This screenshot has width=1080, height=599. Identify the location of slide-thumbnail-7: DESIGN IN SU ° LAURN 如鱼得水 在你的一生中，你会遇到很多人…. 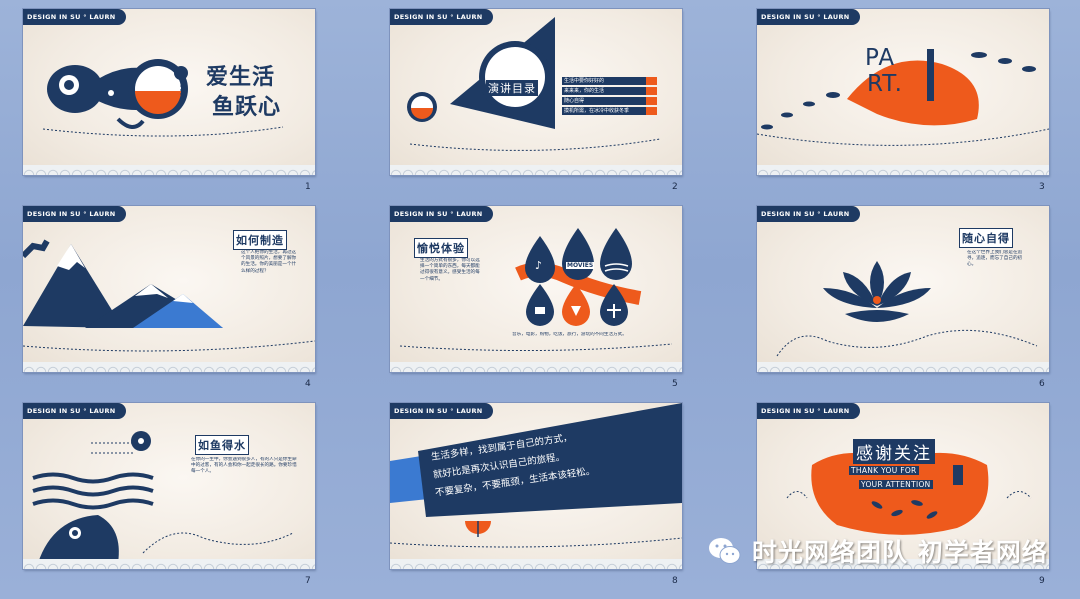
(169, 486).